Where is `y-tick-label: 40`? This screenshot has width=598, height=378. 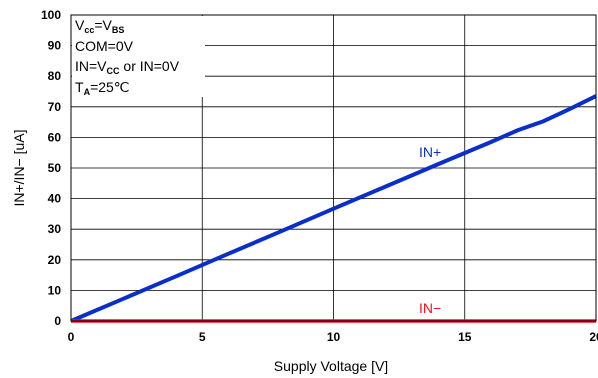 y-tick-label: 40 is located at coordinates (55, 199).